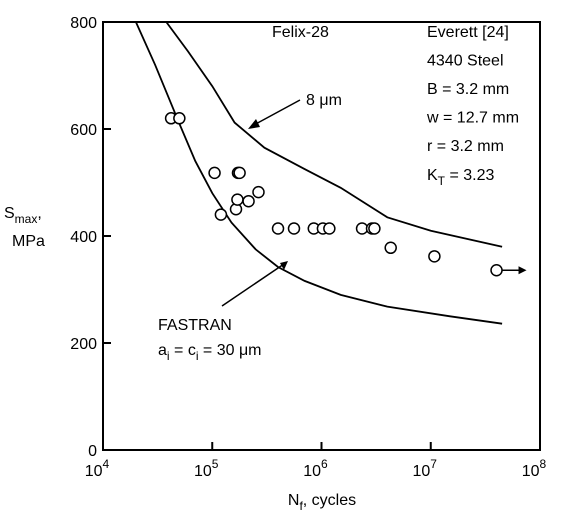 The height and width of the screenshot is (516, 564). I want to click on source-annotation-line: r = 3.2 mm, so click(465, 146).